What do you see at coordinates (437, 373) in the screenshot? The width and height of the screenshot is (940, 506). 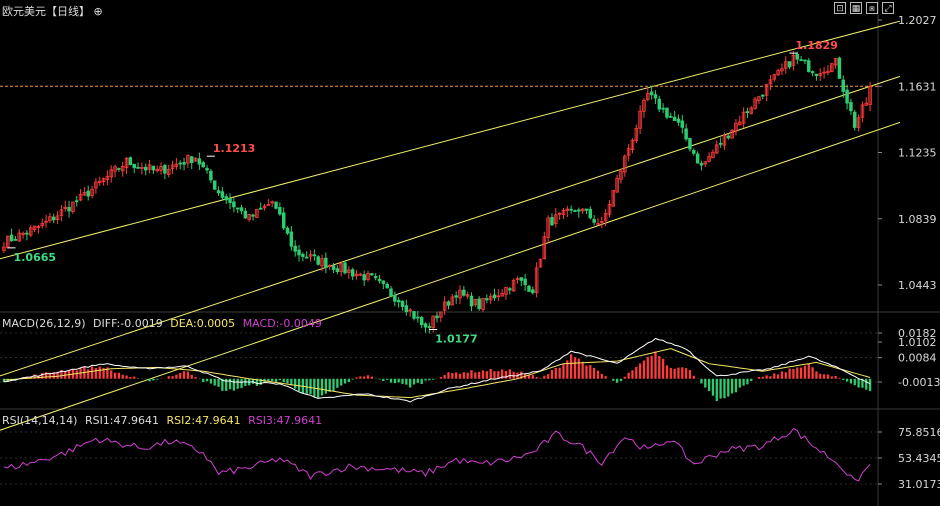 I see `dea-line` at bounding box center [437, 373].